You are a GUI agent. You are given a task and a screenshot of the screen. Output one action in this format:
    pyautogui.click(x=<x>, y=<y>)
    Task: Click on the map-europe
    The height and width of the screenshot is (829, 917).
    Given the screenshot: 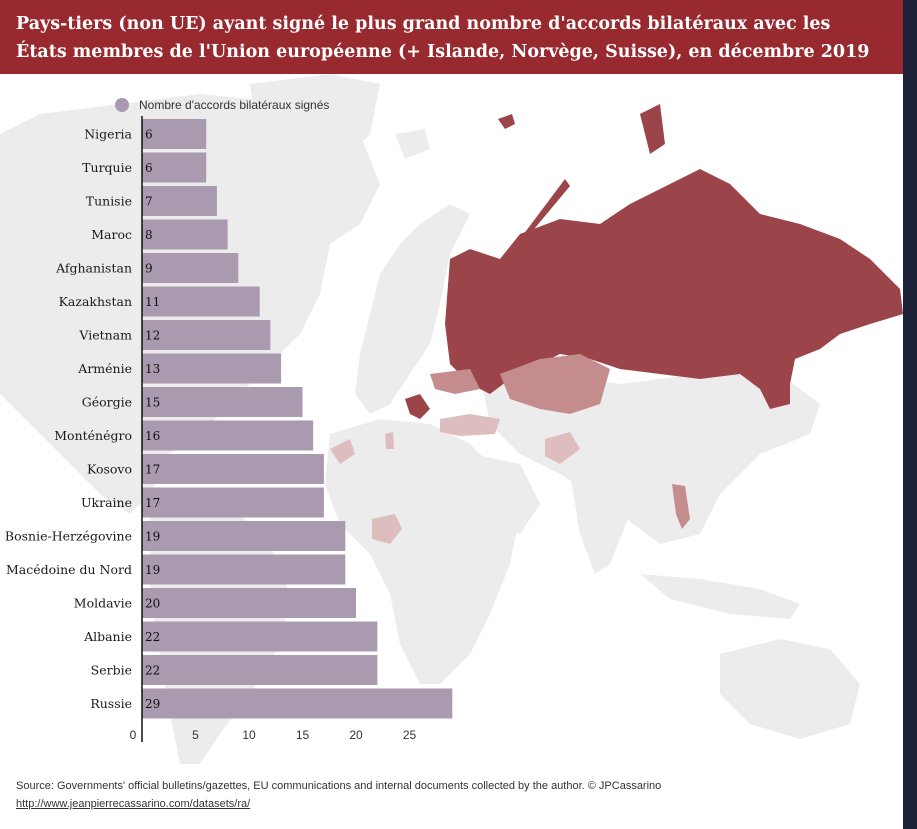 What is the action you would take?
    pyautogui.click(x=412, y=309)
    